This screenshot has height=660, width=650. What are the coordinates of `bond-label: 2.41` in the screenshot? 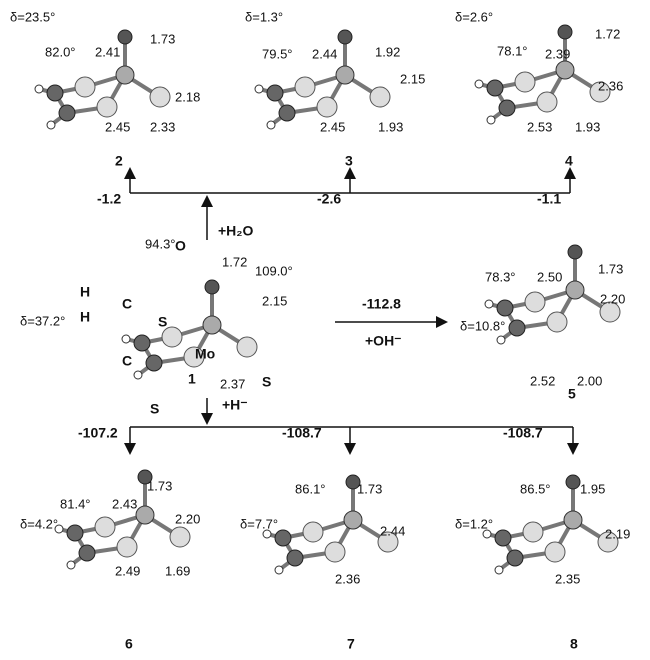 It's located at (107, 51).